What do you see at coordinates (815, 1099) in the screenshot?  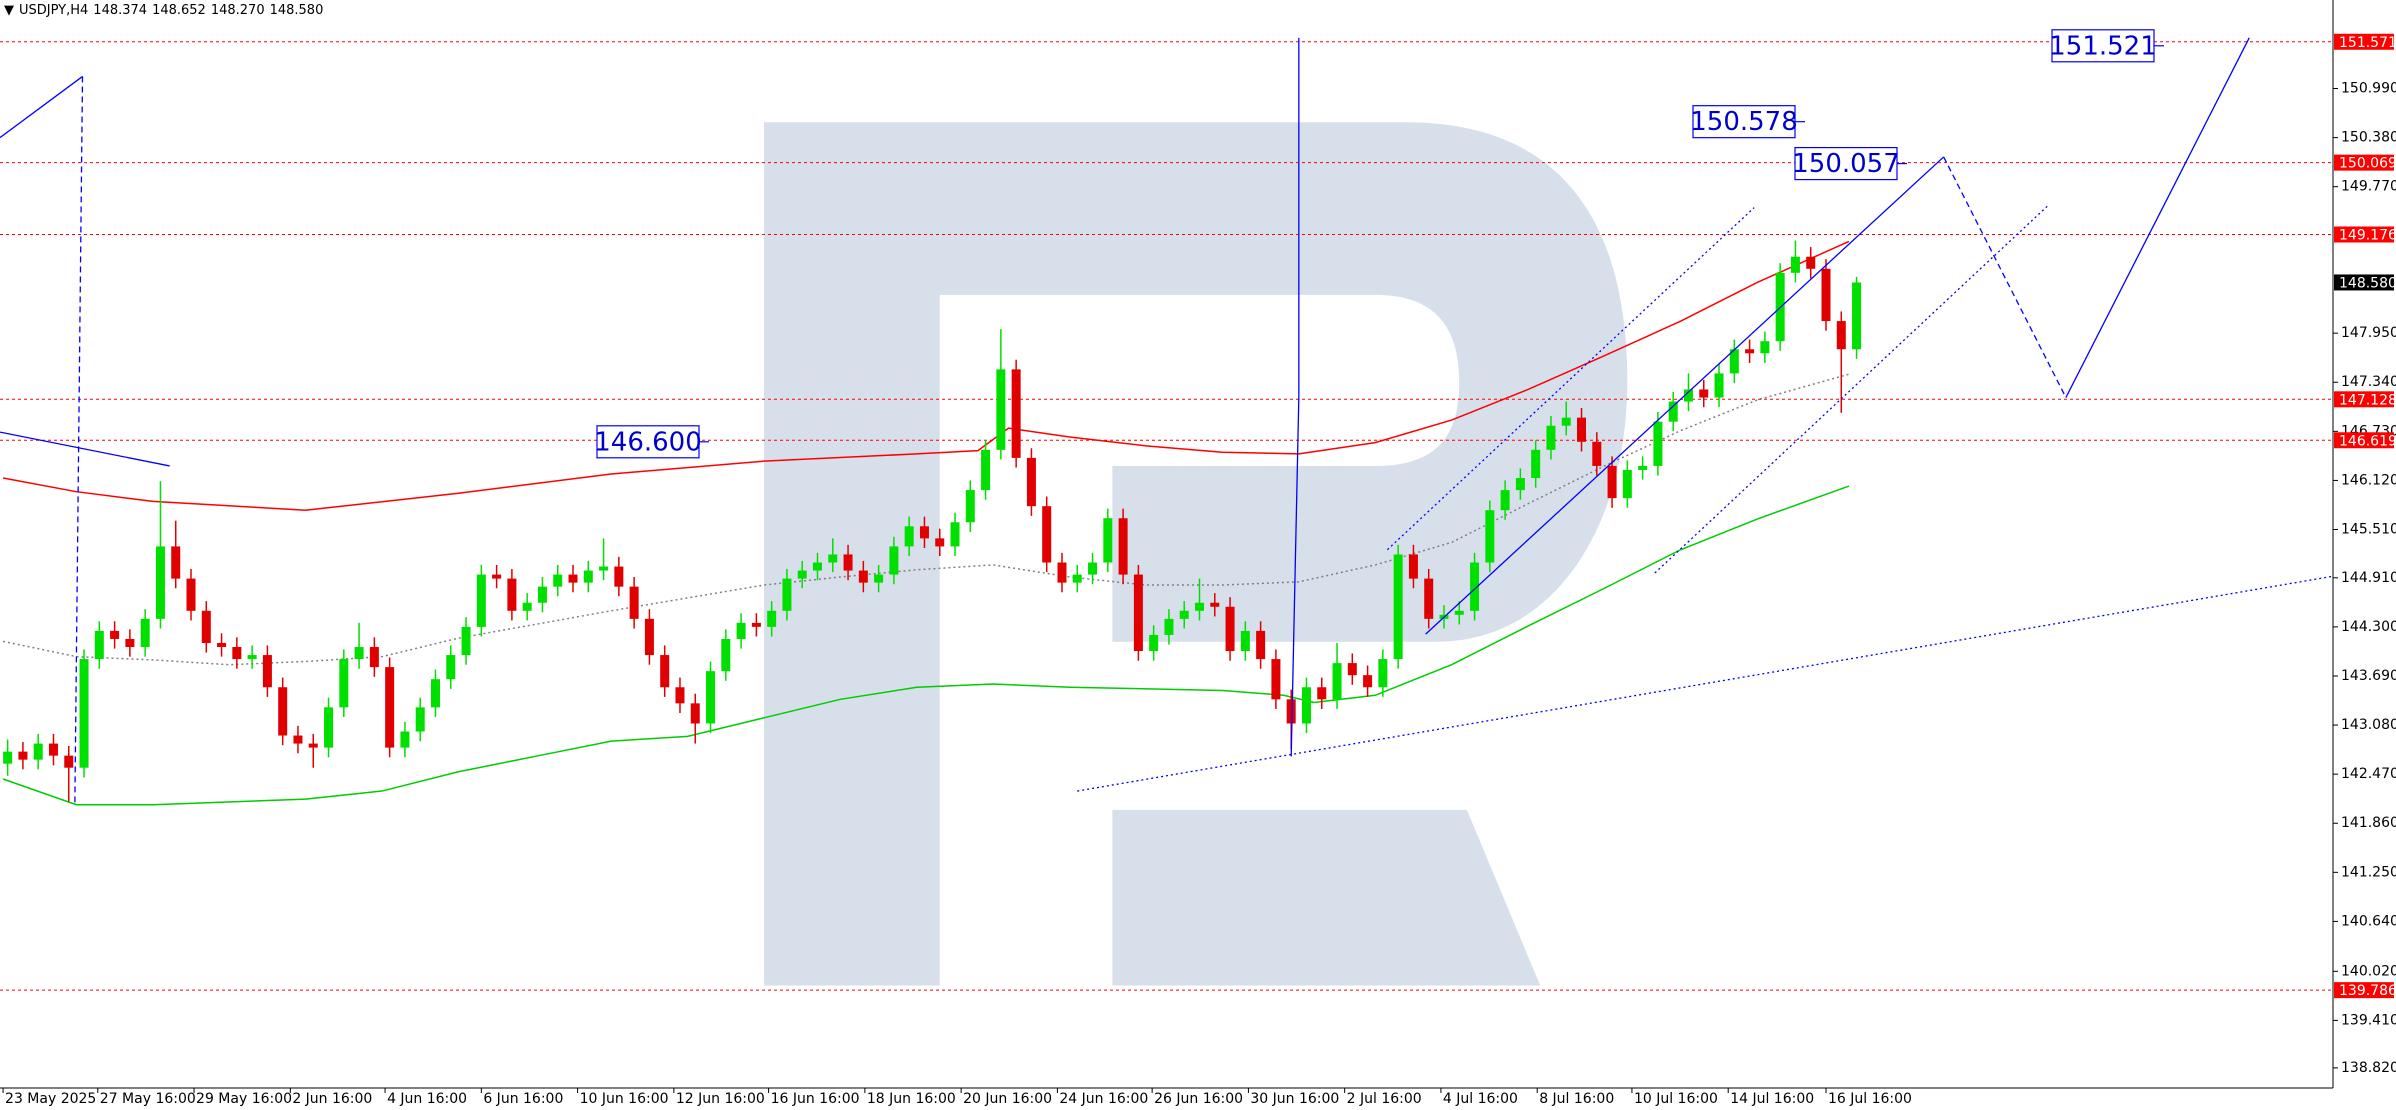 I see `x-tick-label: 16 Jun 16:00` at bounding box center [815, 1099].